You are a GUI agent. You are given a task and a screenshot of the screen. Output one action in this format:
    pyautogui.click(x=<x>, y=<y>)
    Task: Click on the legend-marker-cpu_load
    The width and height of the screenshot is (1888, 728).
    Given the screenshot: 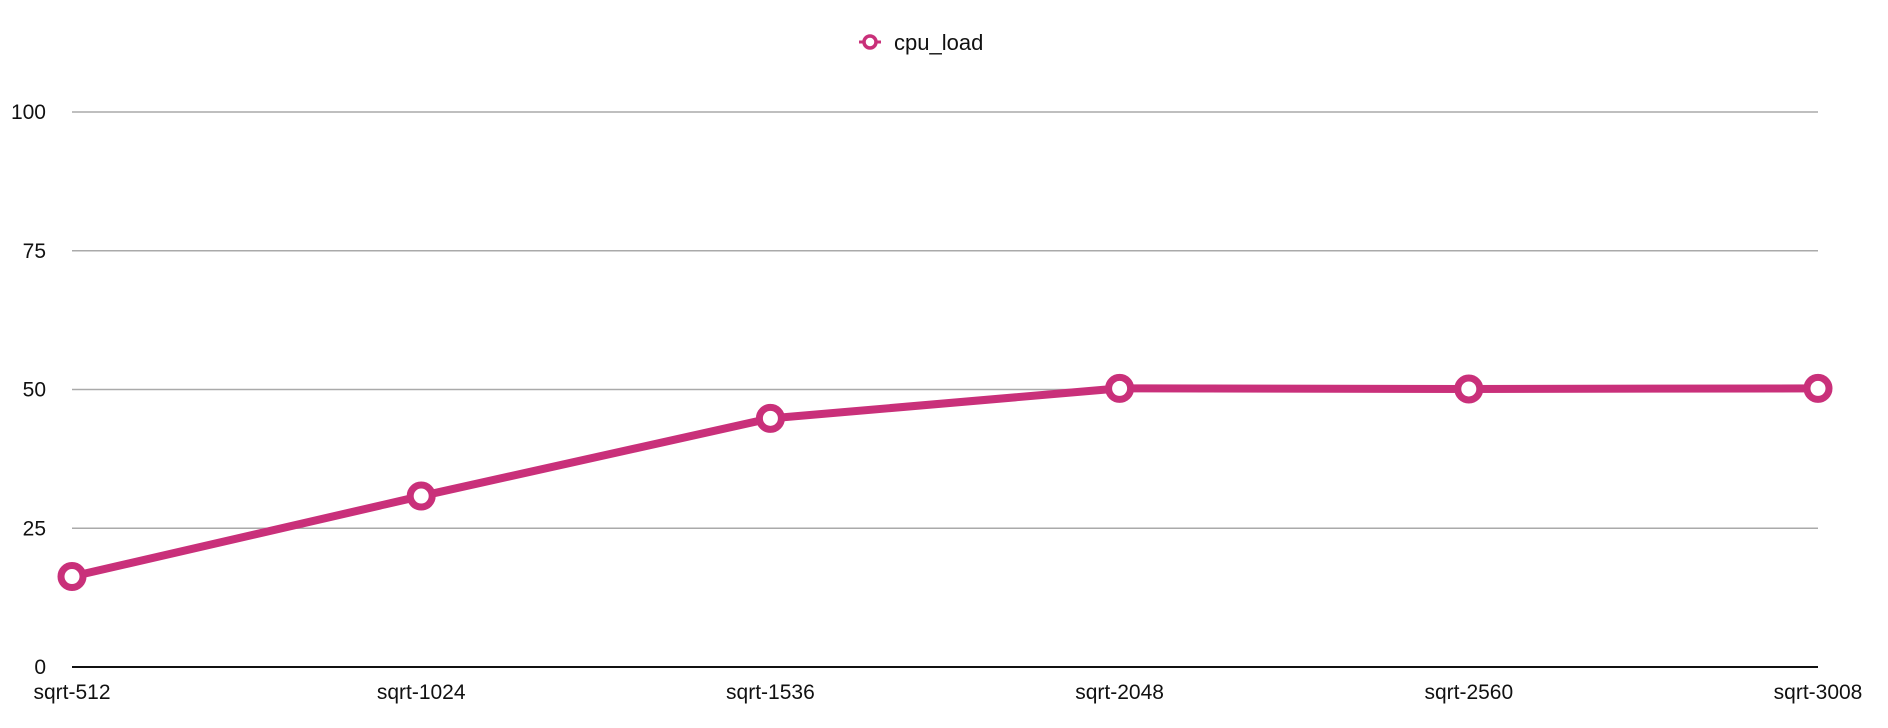 What is the action you would take?
    pyautogui.click(x=870, y=42)
    